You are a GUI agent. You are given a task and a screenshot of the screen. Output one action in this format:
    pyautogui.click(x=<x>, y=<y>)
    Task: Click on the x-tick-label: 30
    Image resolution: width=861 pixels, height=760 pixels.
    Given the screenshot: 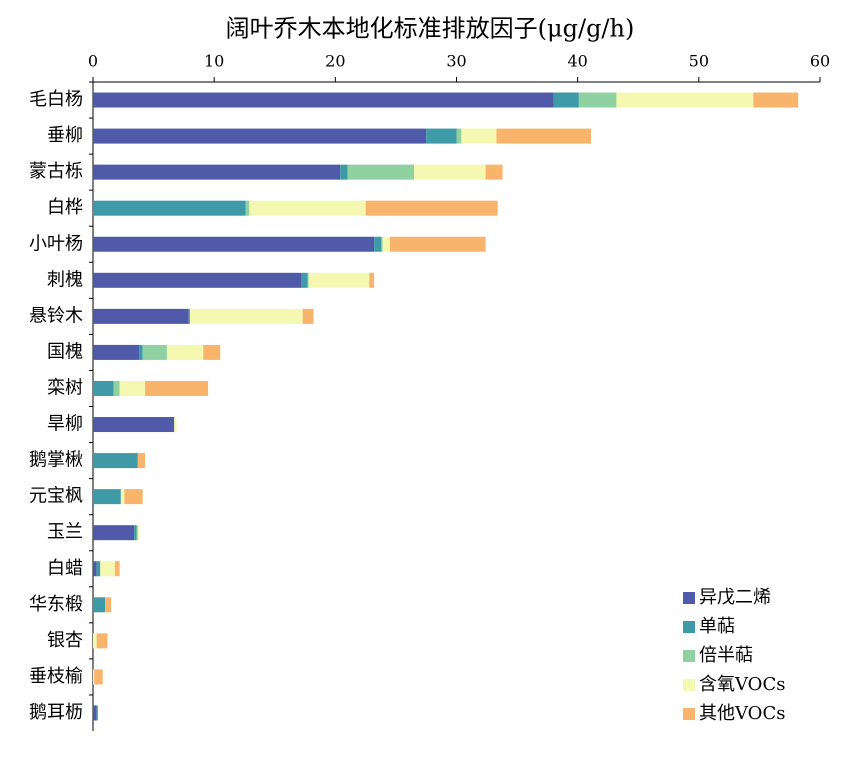 What is the action you would take?
    pyautogui.click(x=456, y=61)
    